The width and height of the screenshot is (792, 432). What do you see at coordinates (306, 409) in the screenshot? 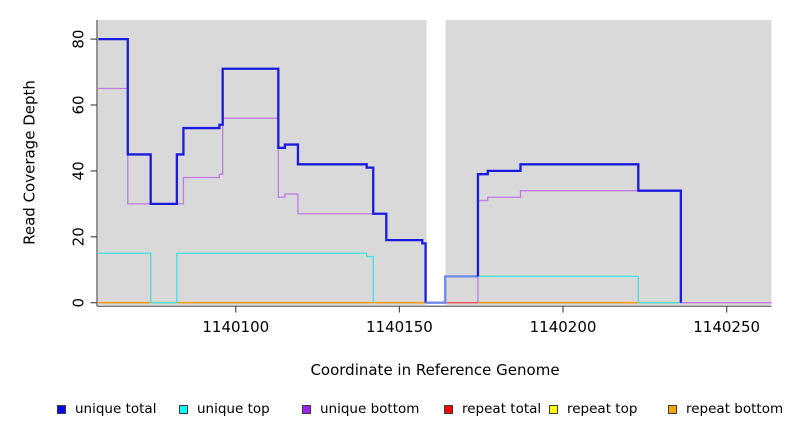
I see `legend-swatch-unique-bottom` at bounding box center [306, 409].